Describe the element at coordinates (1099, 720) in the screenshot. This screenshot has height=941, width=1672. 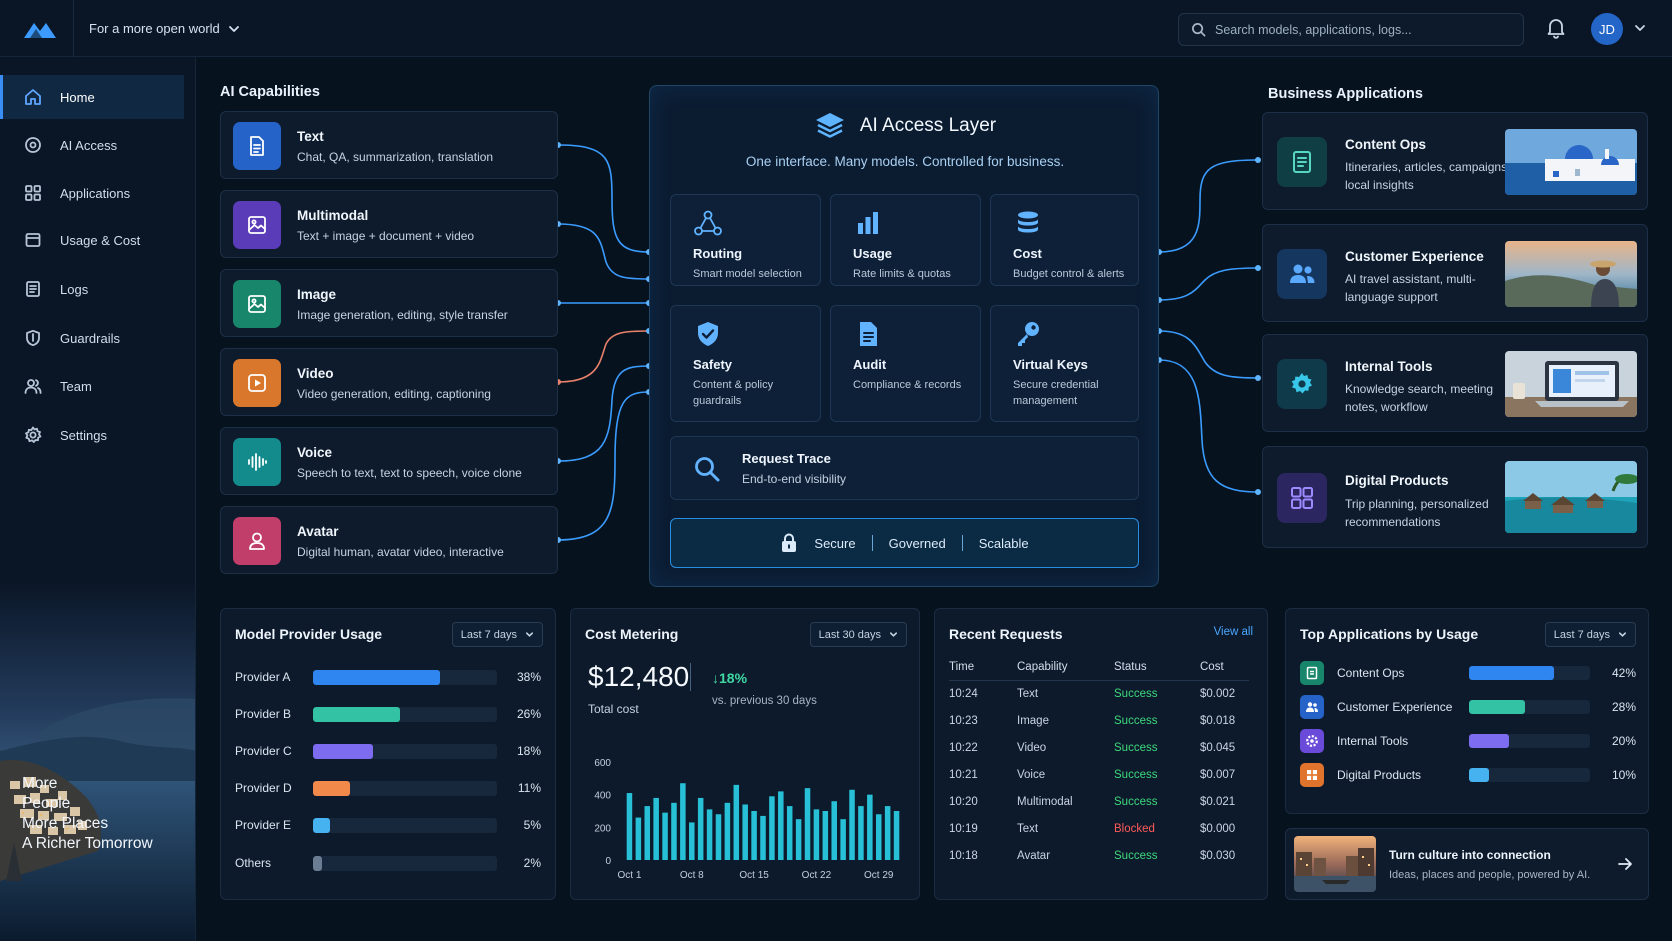
I see `table-row: 10:23 Image Success $0.018` at that location.